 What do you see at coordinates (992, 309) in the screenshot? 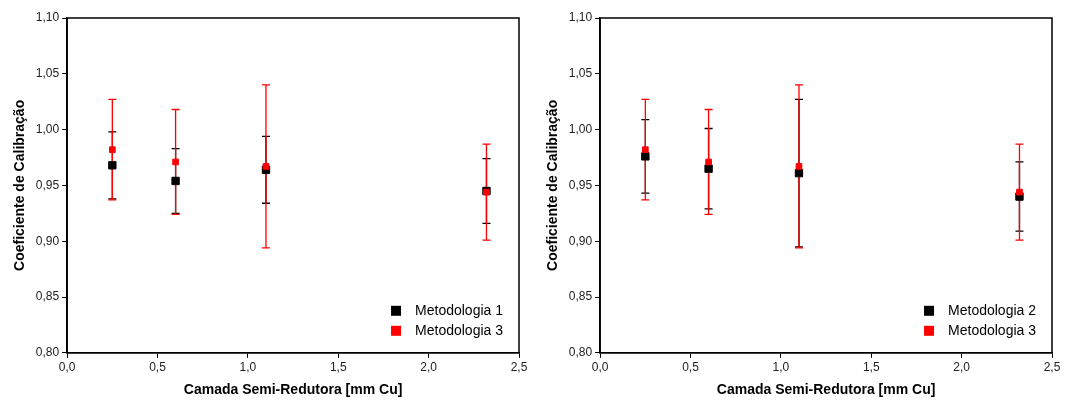
I see `legend-label: Metodologia 2` at bounding box center [992, 309].